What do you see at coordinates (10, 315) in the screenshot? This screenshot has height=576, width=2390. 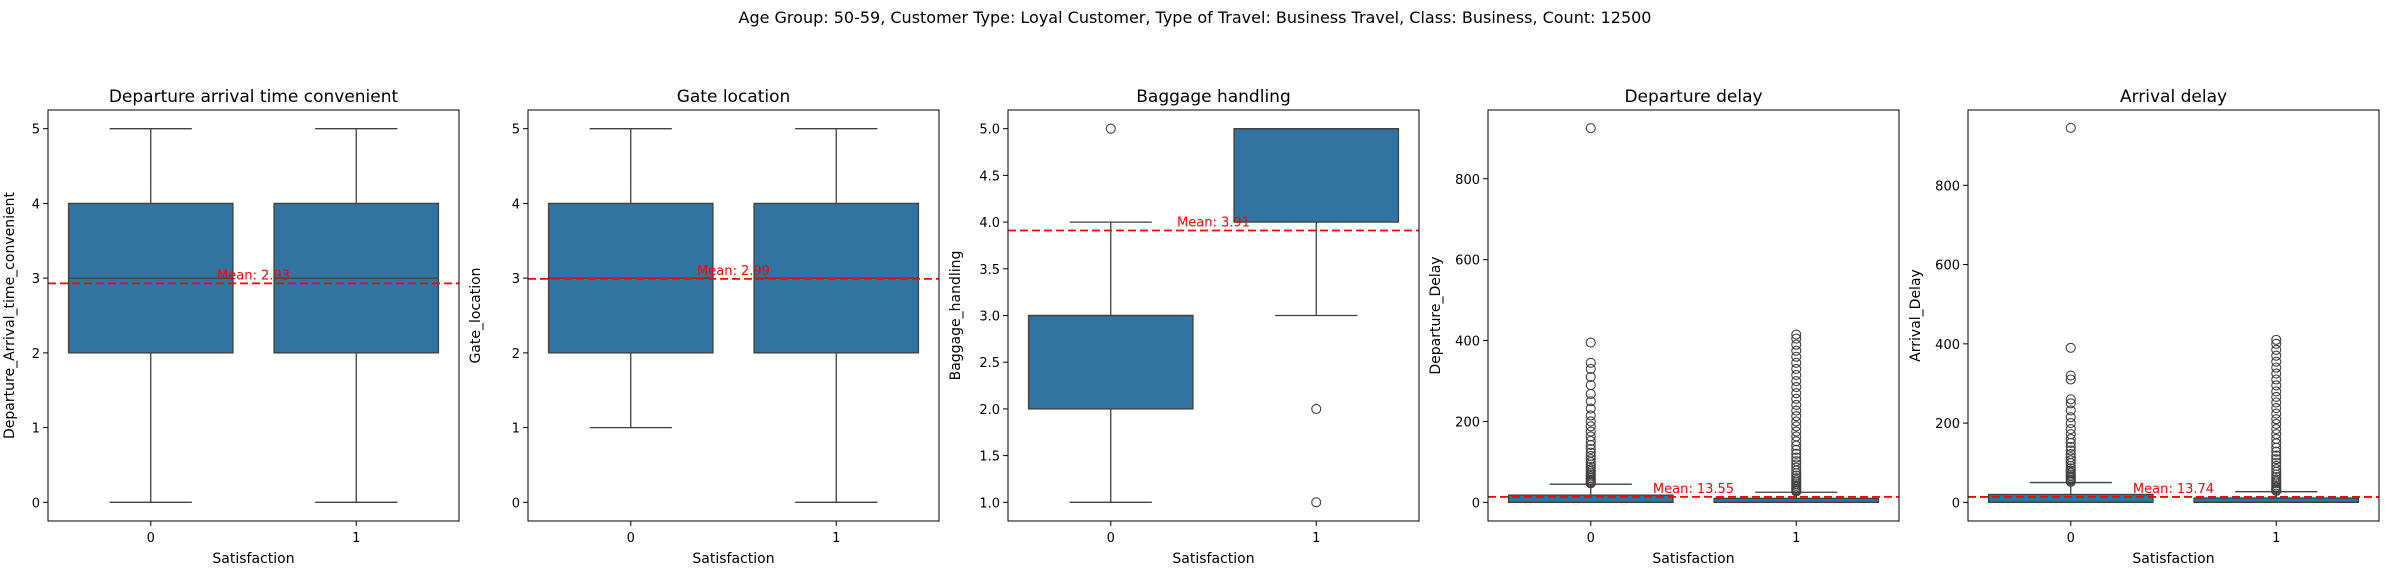 I see `y-axis-label: Departure_Arrival_time_convenient` at bounding box center [10, 315].